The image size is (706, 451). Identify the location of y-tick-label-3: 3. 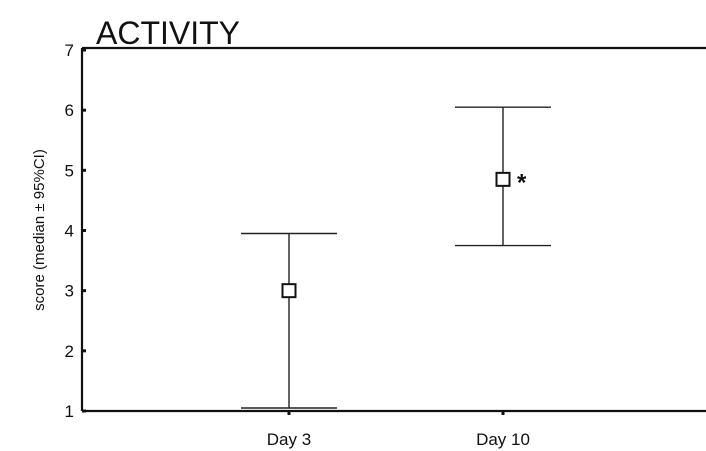
(69, 291).